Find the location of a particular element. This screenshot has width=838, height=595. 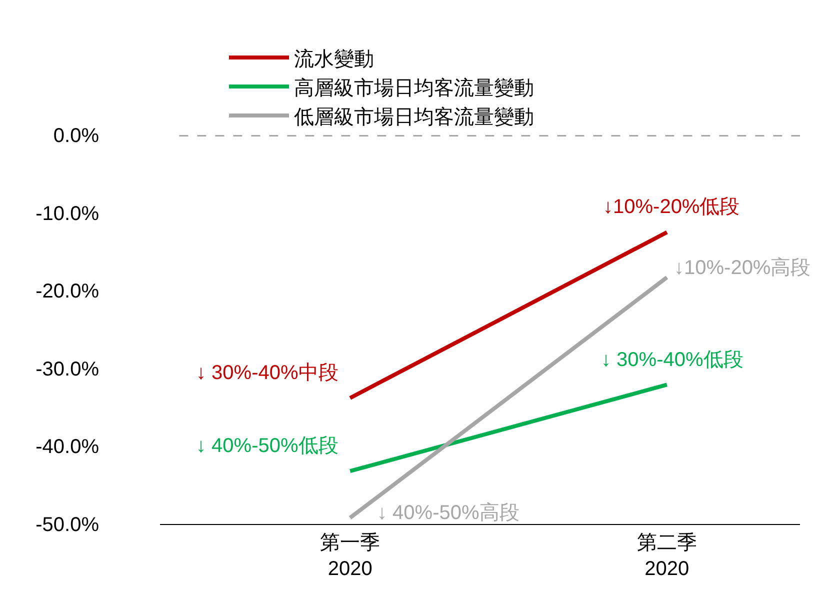

x-tick-label: 第一季 2020 is located at coordinates (350, 556).